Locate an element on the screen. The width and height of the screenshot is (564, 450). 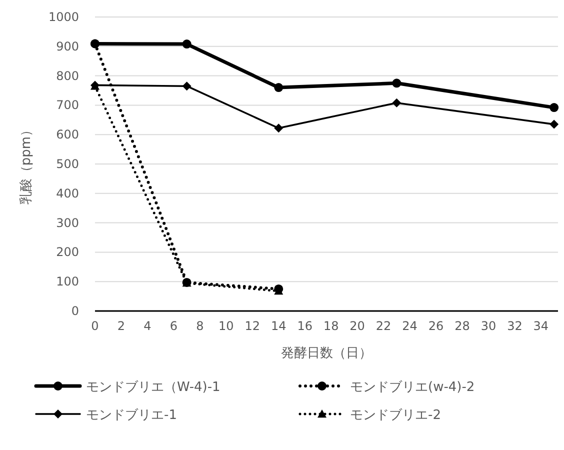
x-tick-label: 18 is located at coordinates (331, 326).